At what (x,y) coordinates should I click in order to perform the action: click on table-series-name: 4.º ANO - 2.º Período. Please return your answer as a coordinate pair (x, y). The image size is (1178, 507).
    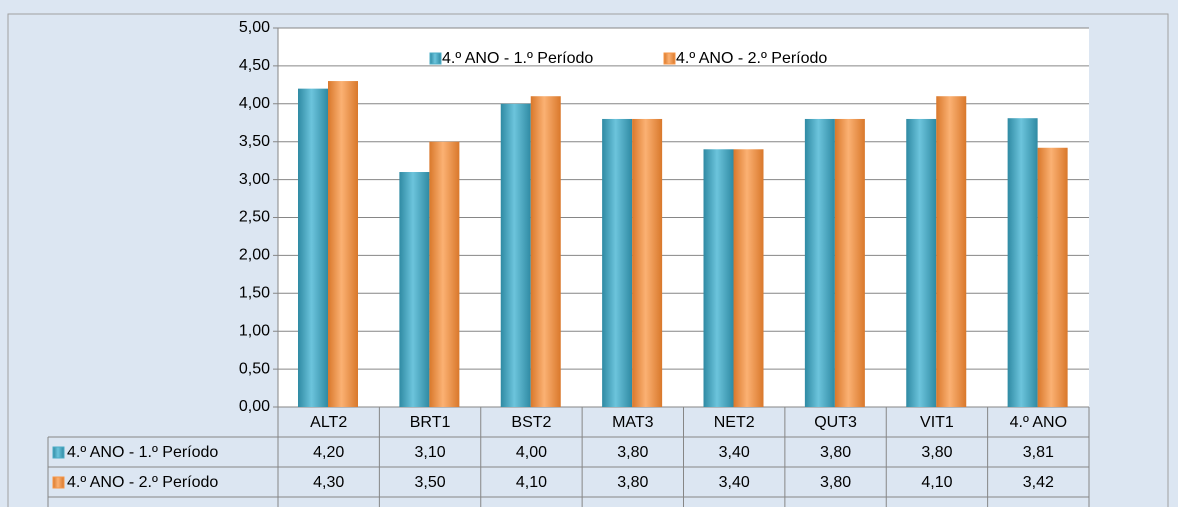
    Looking at the image, I should click on (142, 482).